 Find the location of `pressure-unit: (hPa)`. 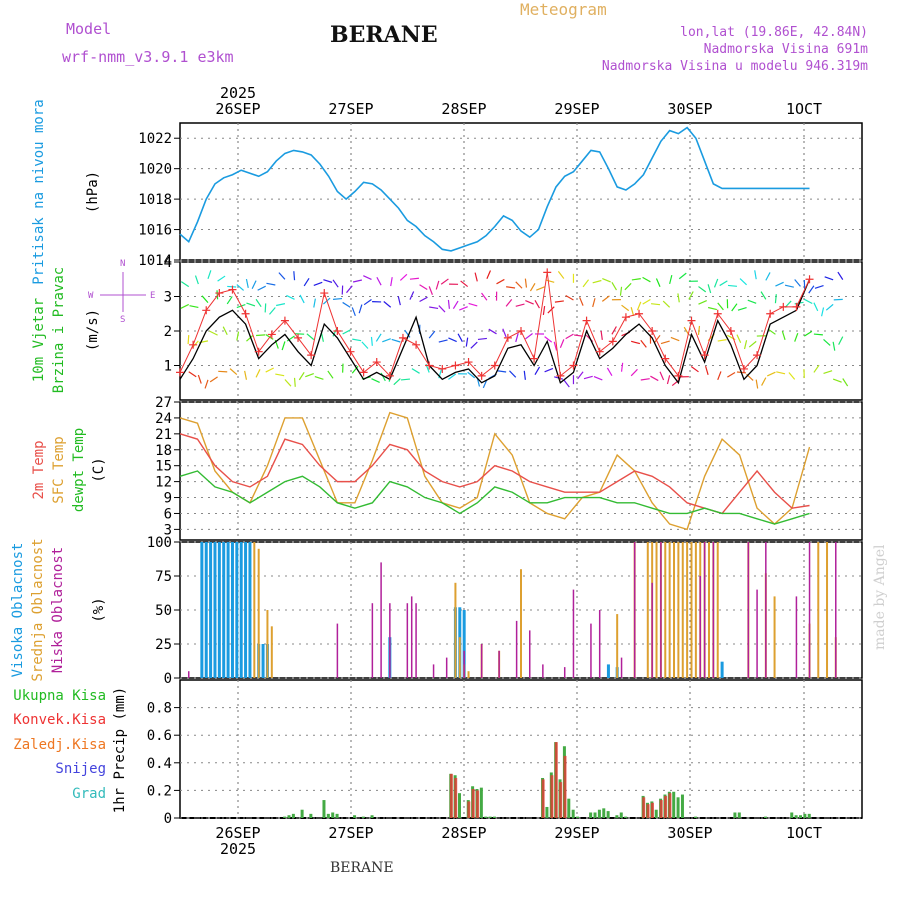

pressure-unit: (hPa) is located at coordinates (93, 192).